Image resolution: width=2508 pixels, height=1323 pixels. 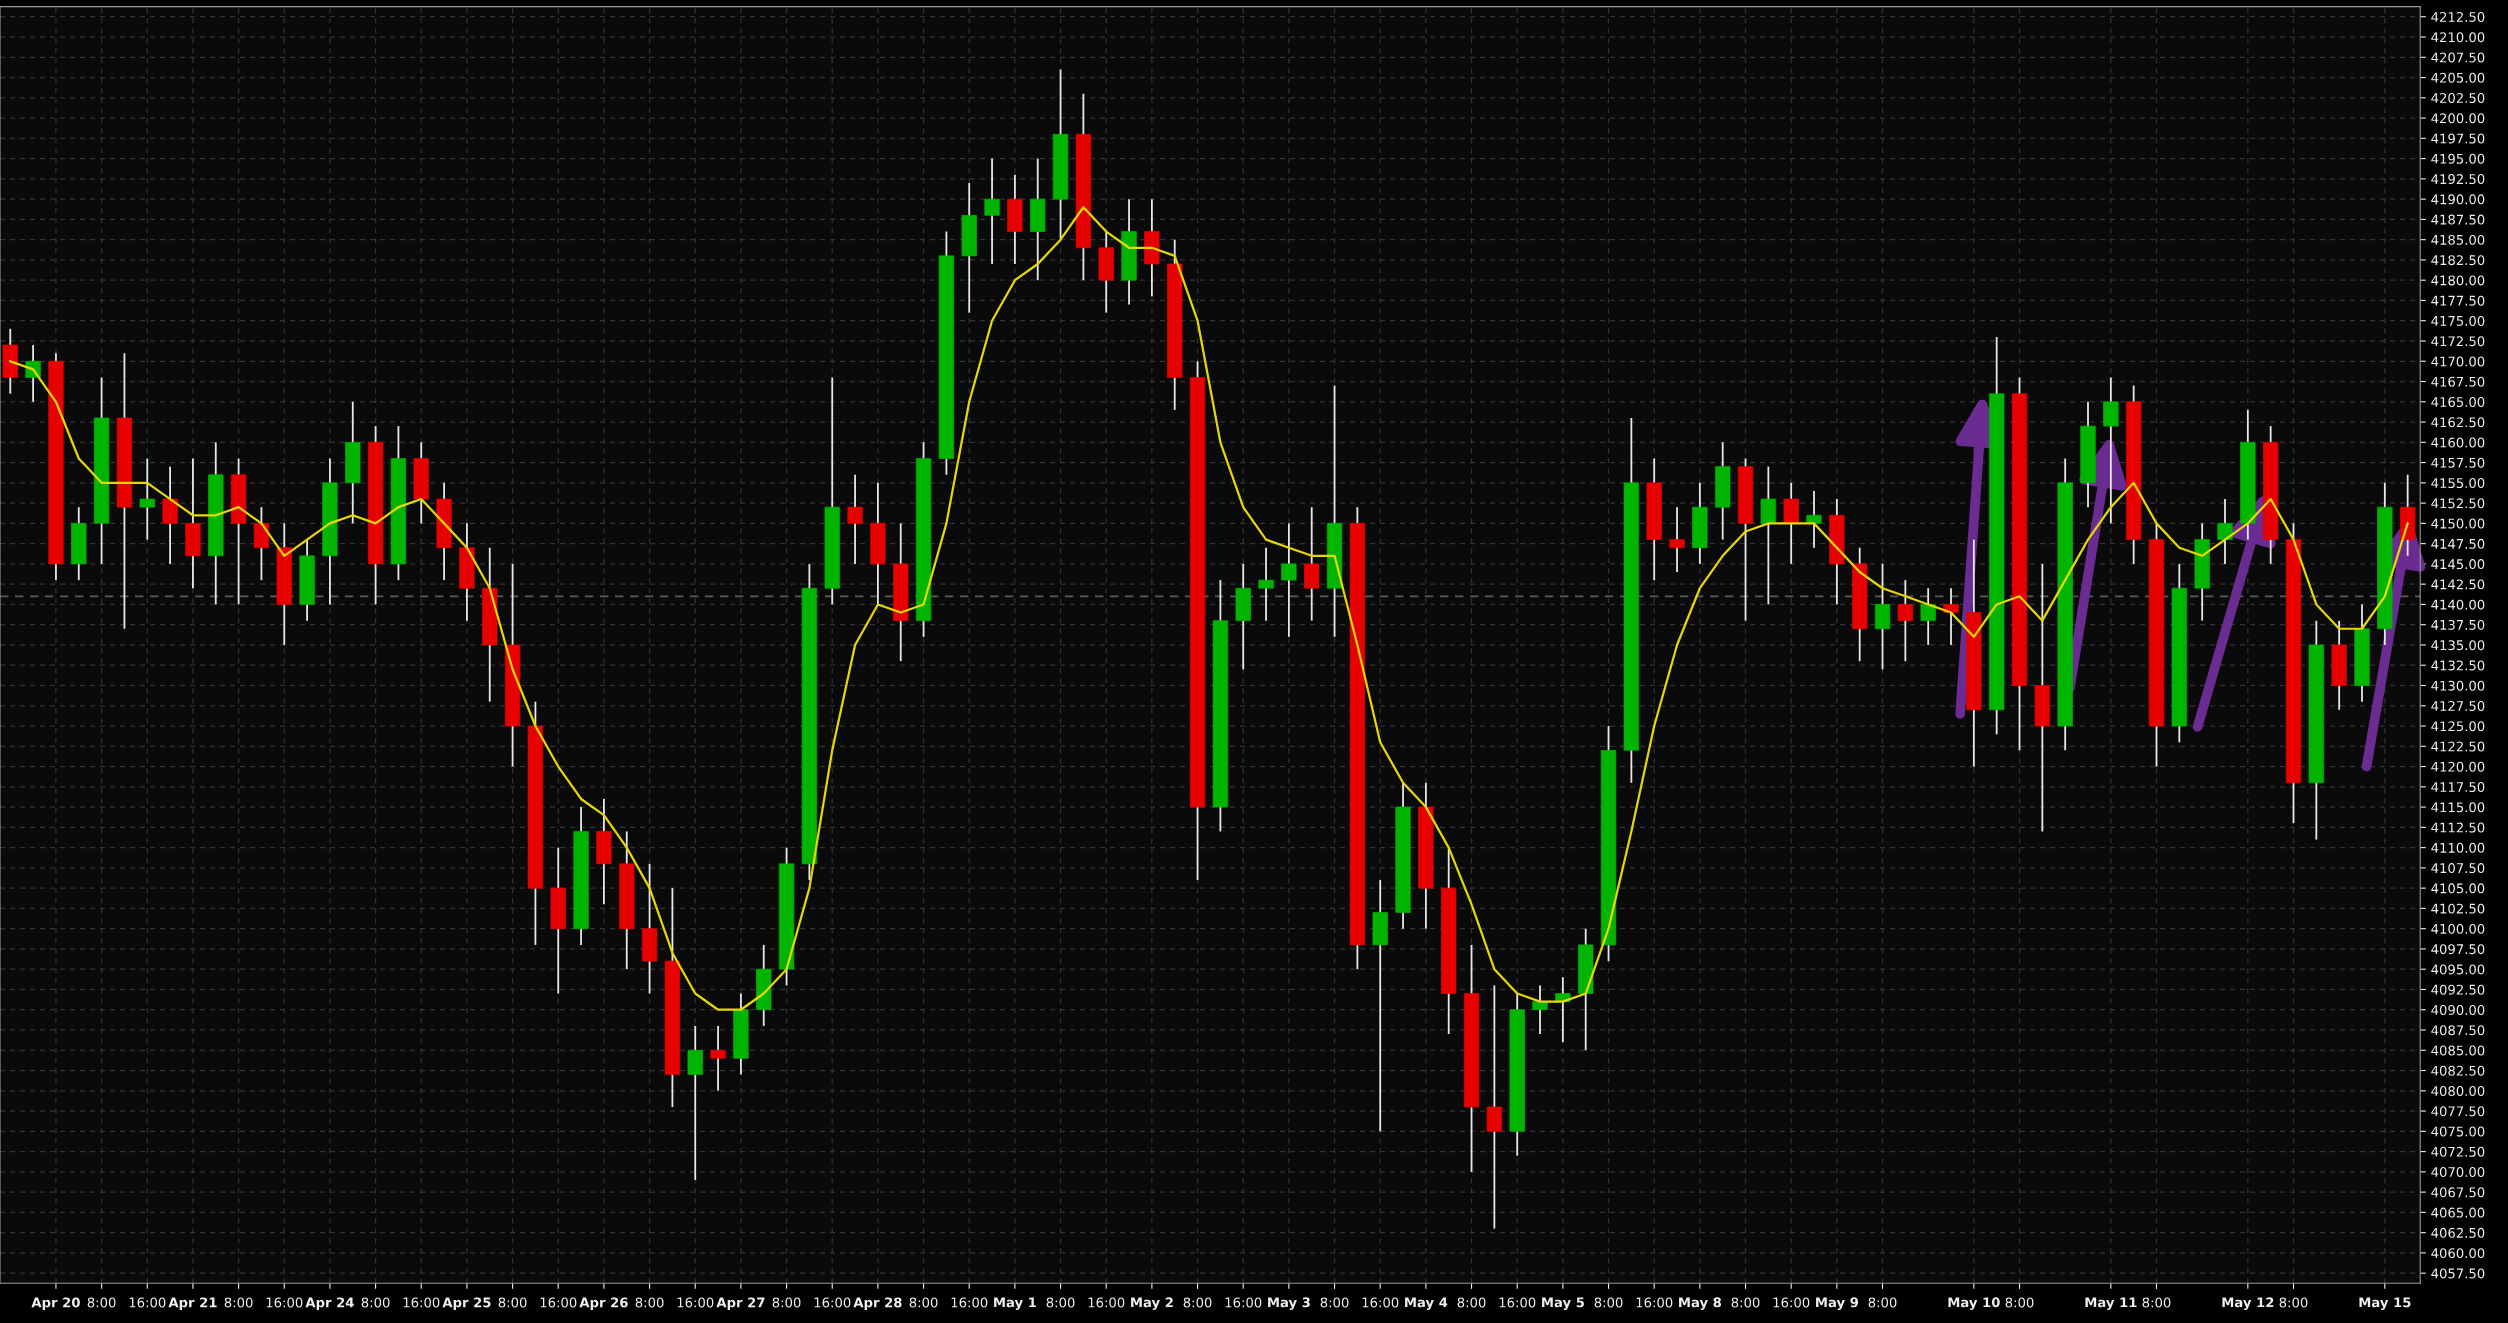 I want to click on y-tick-label: 4137.50, so click(x=2458, y=624).